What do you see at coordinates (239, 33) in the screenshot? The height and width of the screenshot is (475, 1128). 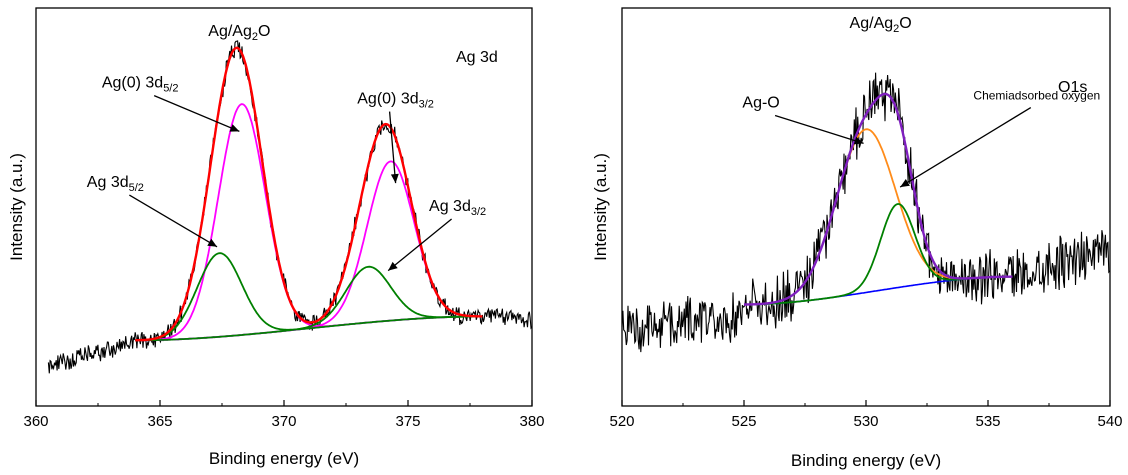 I see `ag3d-annotation-0: Ag/Ag2O` at bounding box center [239, 33].